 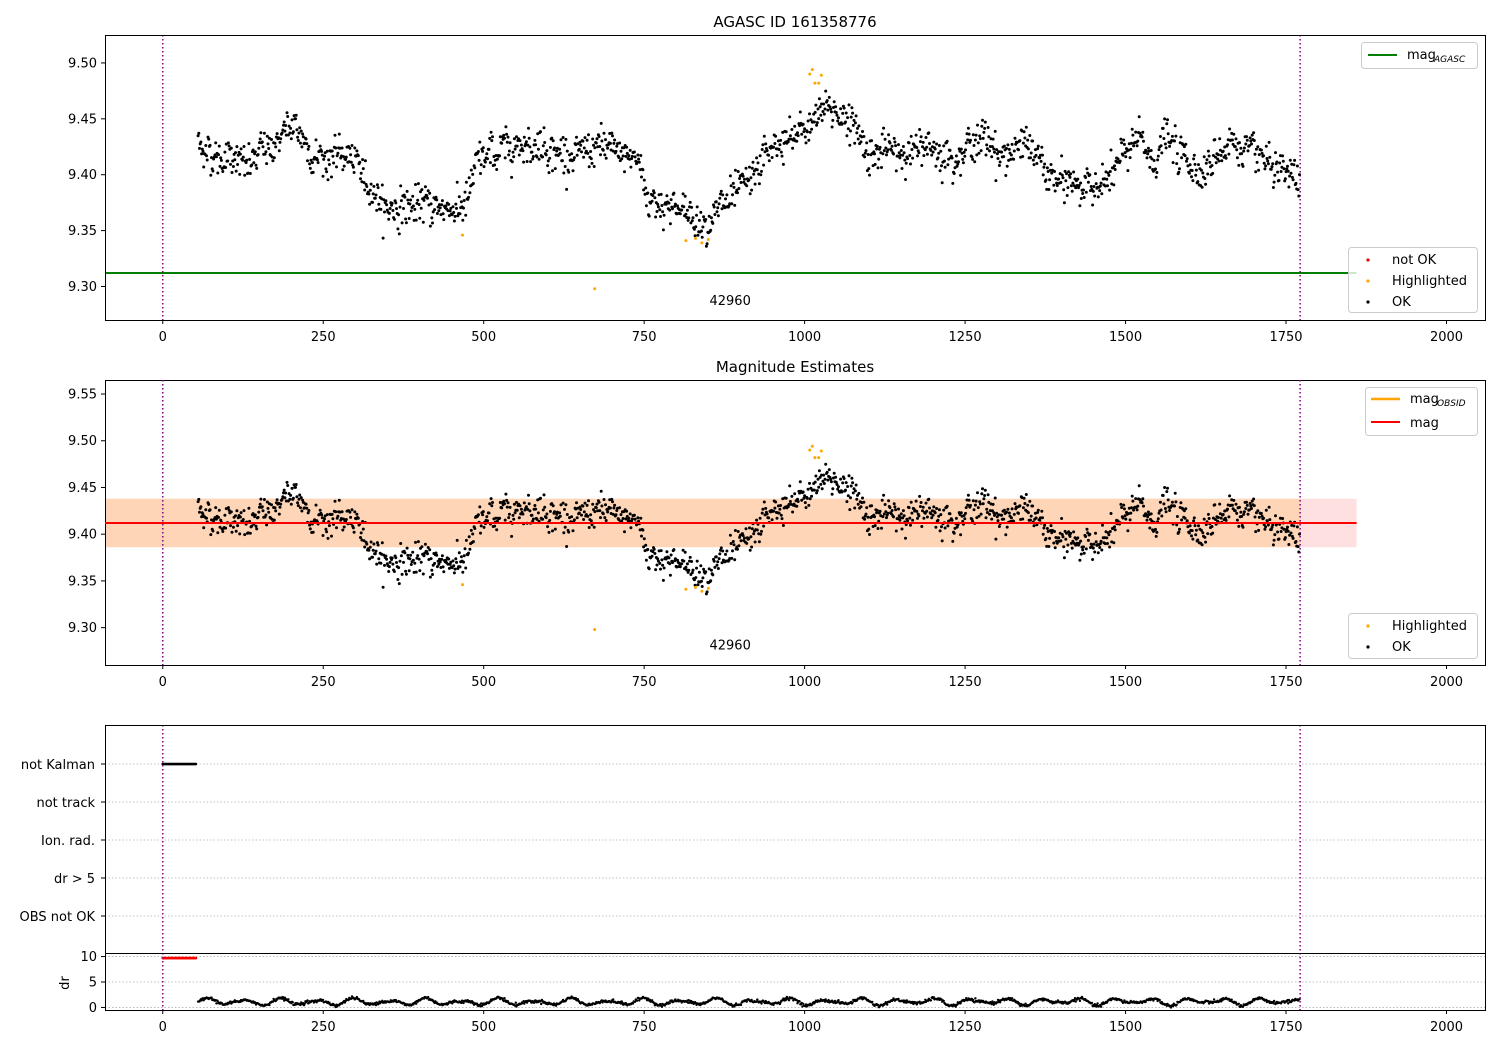 I want to click on magnitude-panel-title: Magnitude Estimates, so click(x=795, y=367).